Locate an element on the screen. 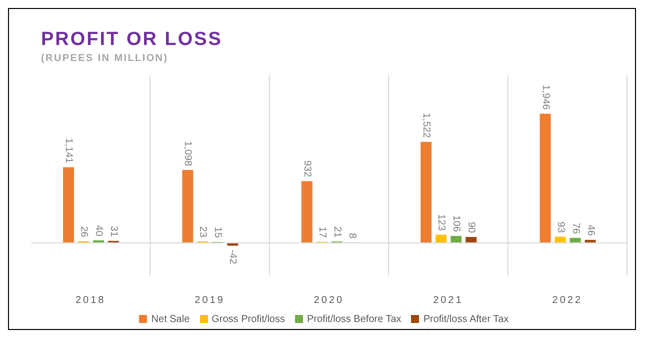 This screenshot has height=340, width=646. data-label: 1,141 is located at coordinates (68, 151).